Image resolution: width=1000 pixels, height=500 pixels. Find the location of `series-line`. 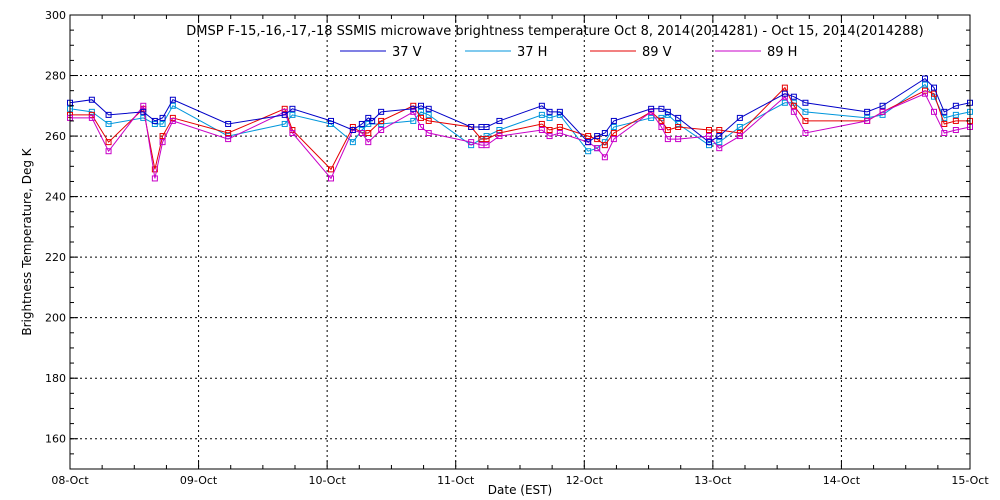

series-line is located at coordinates (520, 110).